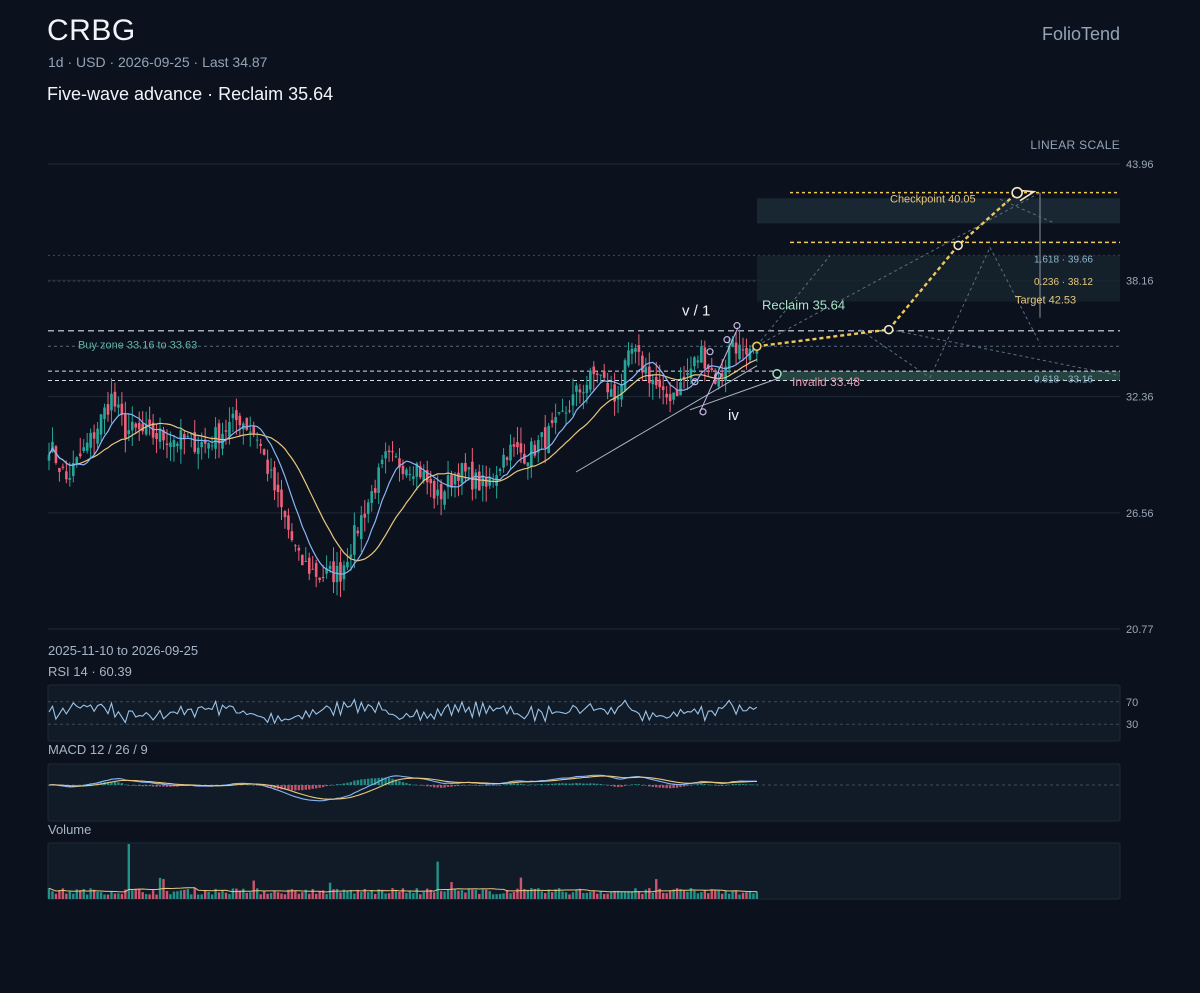  I want to click on scale-label: LINEAR SCALE, so click(1075, 145).